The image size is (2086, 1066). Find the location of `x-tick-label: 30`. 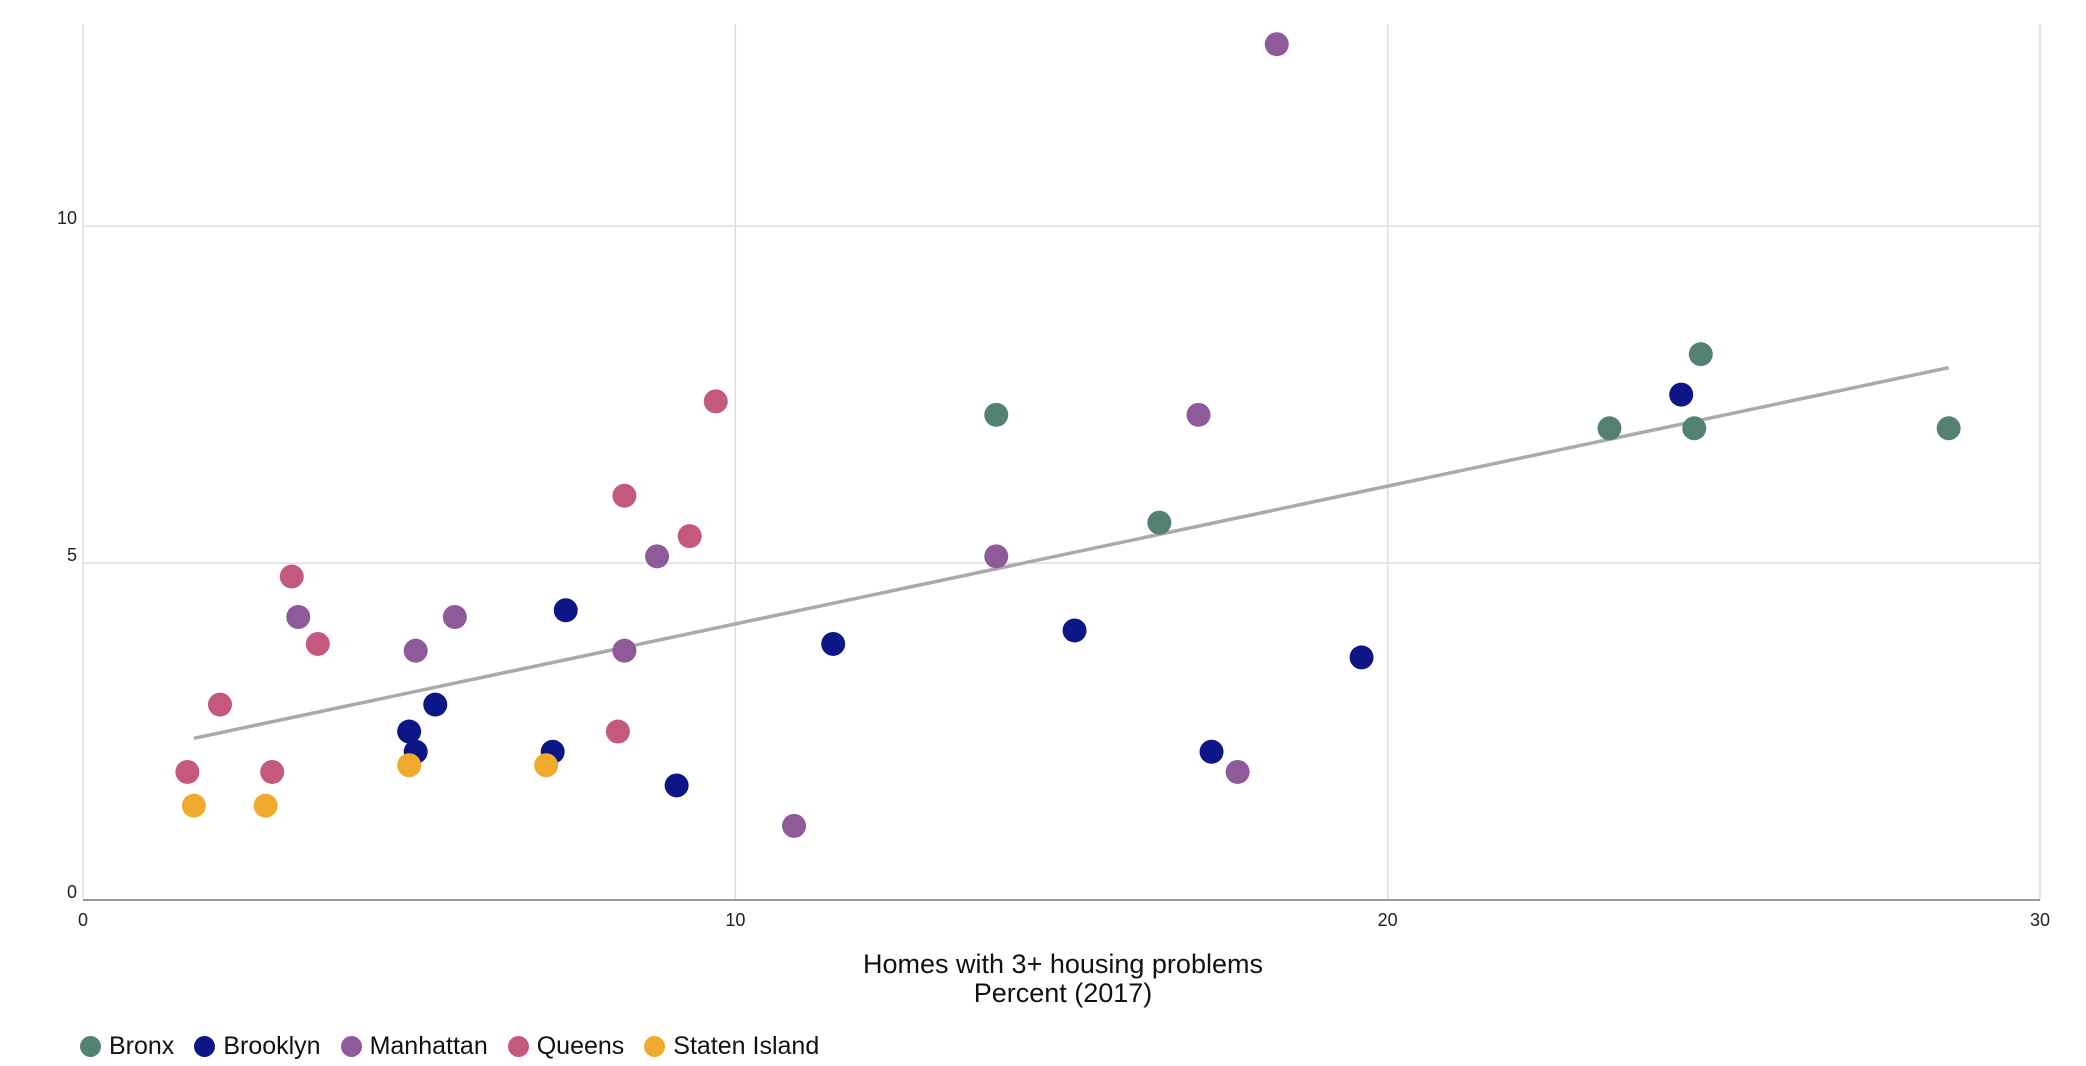

x-tick-label: 30 is located at coordinates (2040, 920).